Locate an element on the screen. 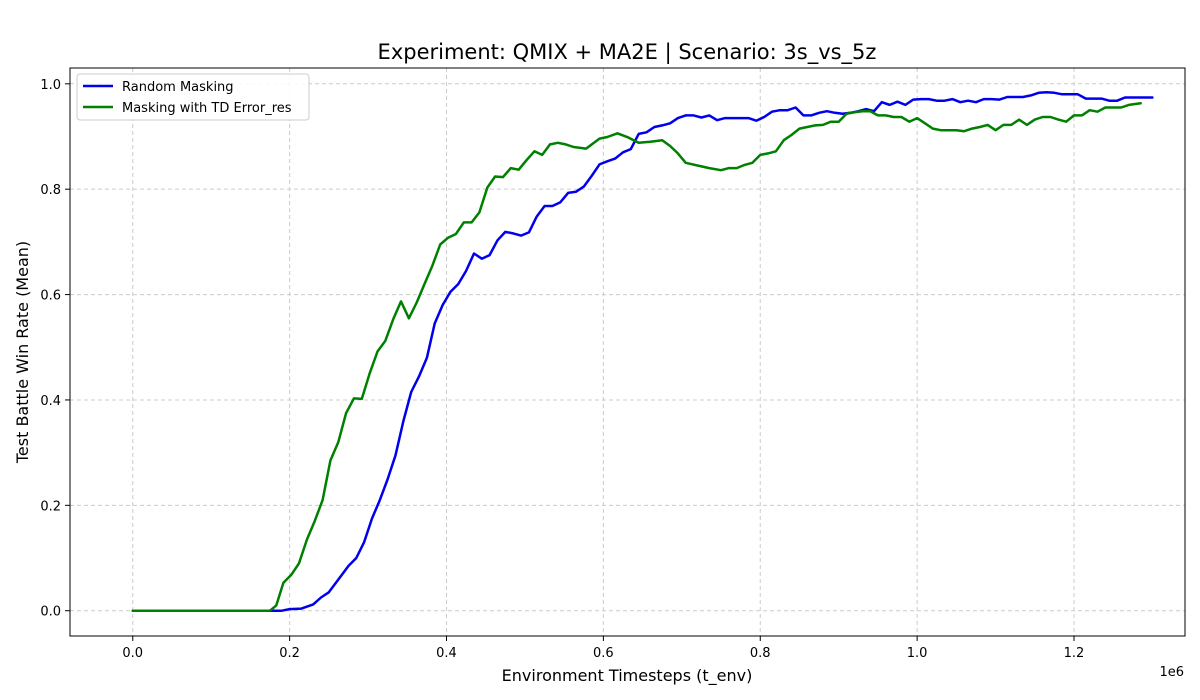 This screenshot has width=1200, height=700. y-tick-label: 0.0 is located at coordinates (50, 612).